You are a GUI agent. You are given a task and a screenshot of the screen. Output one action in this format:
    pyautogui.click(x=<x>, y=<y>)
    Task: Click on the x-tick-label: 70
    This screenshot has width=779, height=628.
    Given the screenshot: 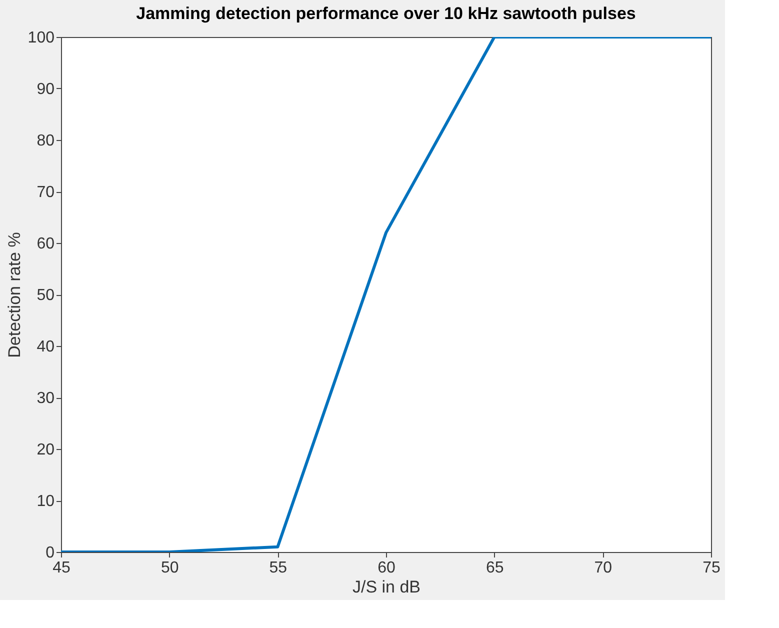 What is the action you would take?
    pyautogui.click(x=603, y=568)
    